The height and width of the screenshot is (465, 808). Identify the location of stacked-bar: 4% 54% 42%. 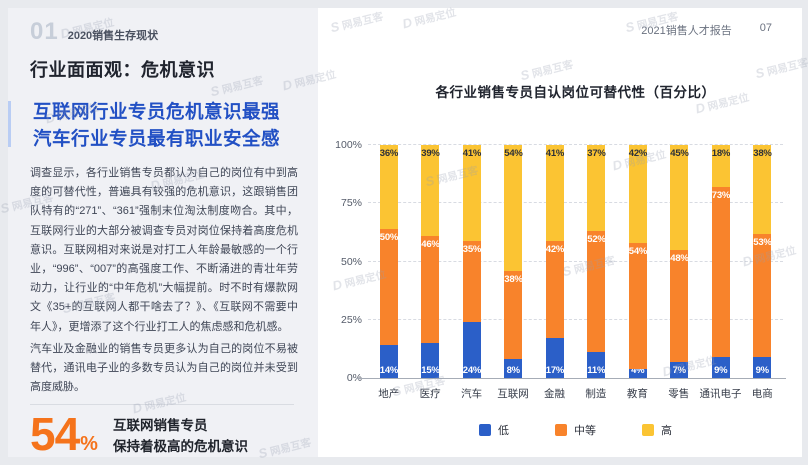
(638, 261).